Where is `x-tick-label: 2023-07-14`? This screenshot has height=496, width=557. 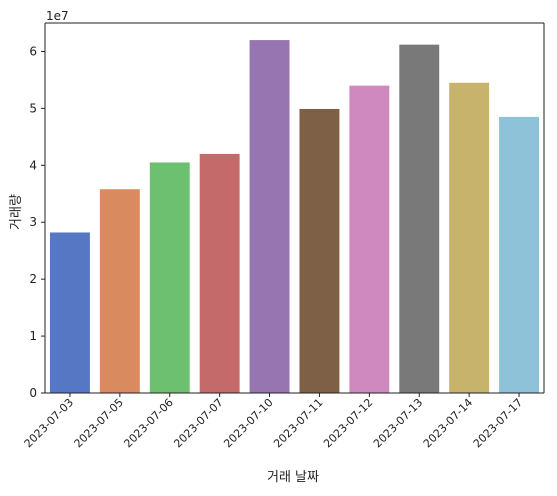
x-tick-label: 2023-07-14 is located at coordinates (448, 423).